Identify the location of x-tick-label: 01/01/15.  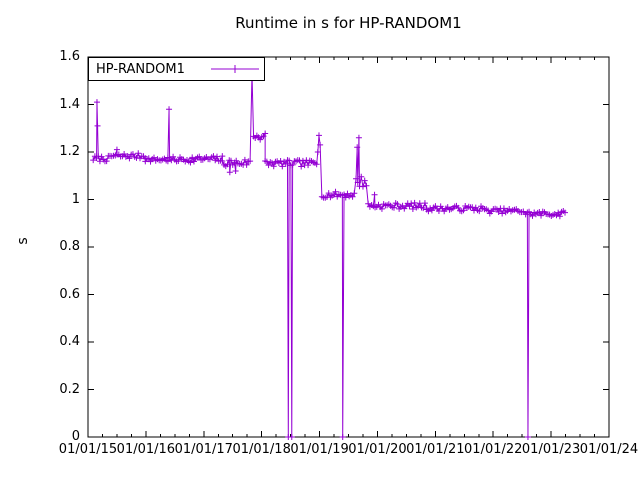
(88, 449).